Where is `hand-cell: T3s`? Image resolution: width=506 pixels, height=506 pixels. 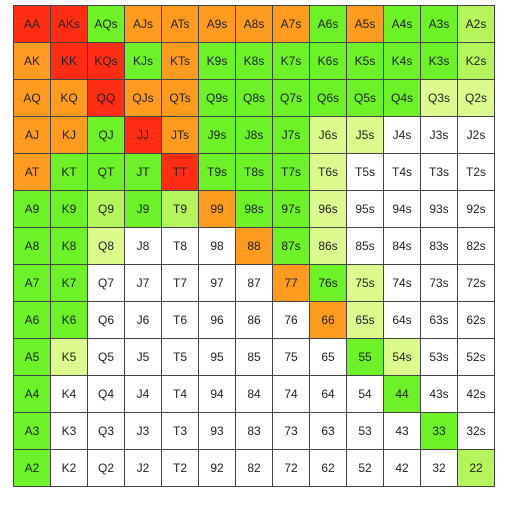 hand-cell: T3s is located at coordinates (439, 172).